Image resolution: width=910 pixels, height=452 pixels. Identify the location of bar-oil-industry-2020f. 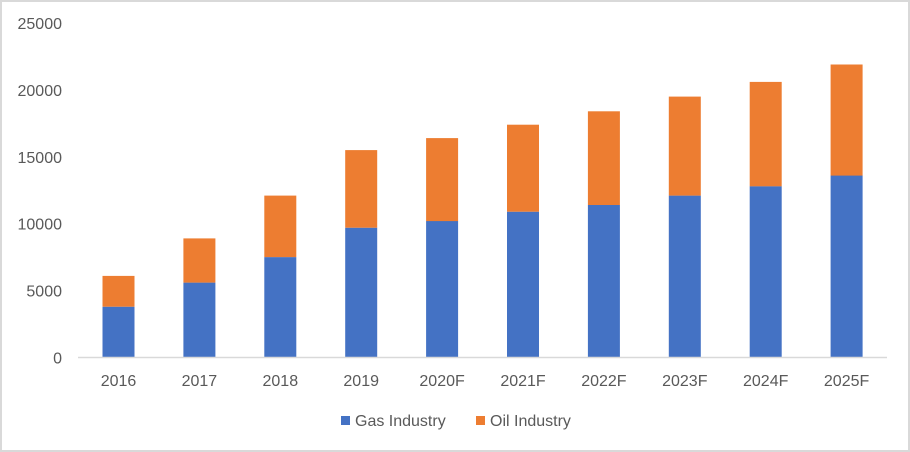
(442, 180).